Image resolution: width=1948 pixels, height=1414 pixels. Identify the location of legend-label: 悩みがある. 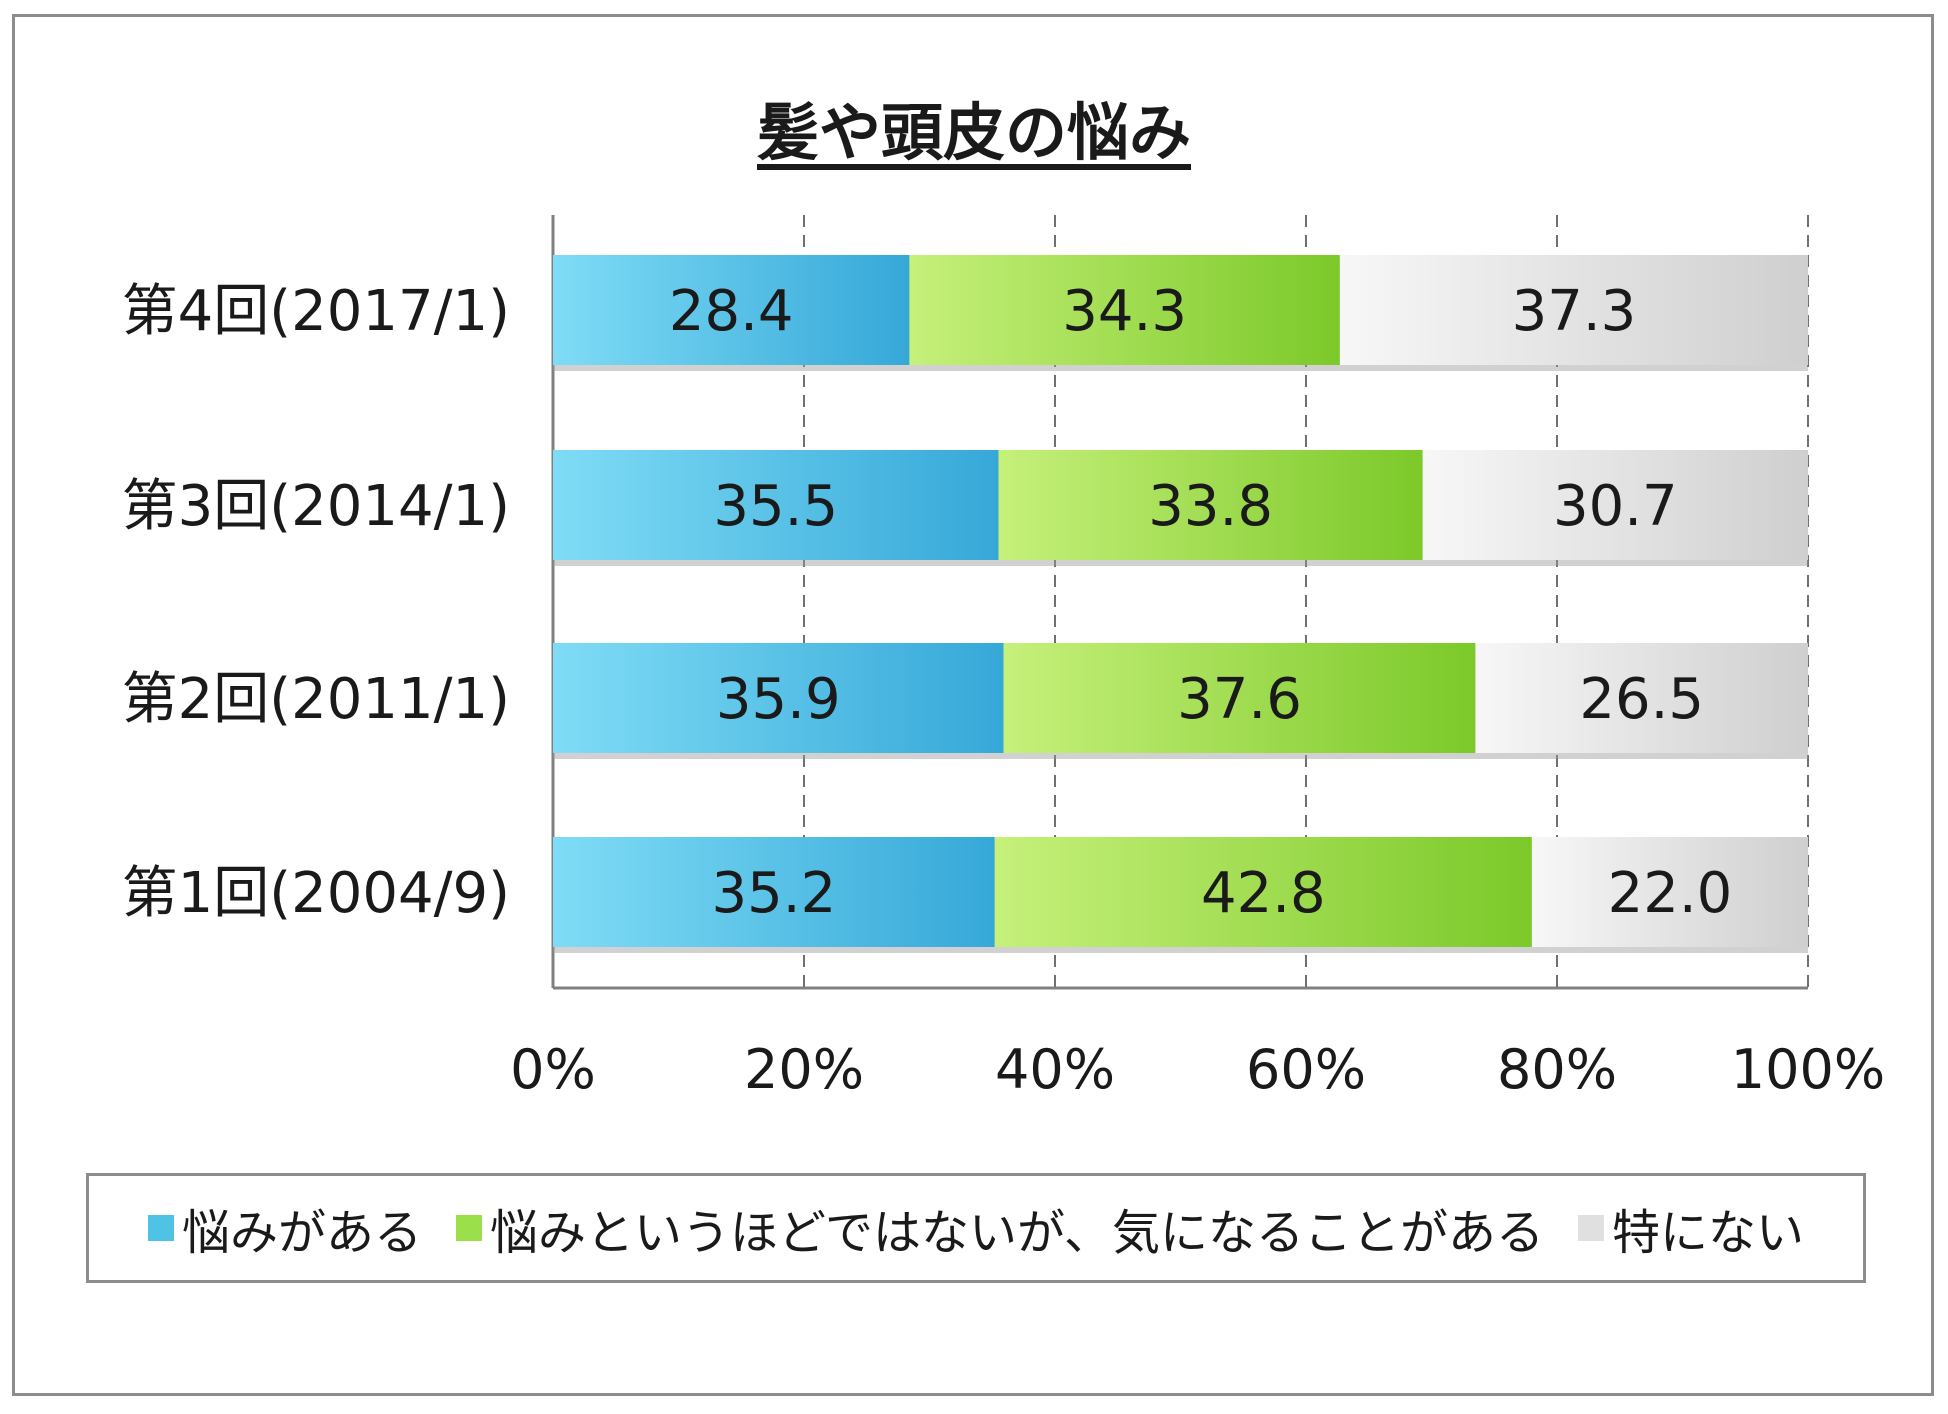
(301, 1233).